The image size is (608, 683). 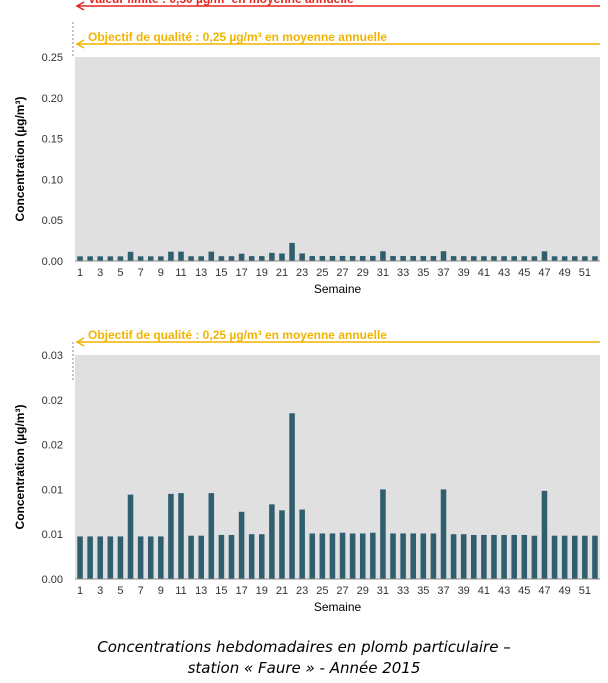 What do you see at coordinates (52, 535) in the screenshot?
I see `y-tick-label: 0.01` at bounding box center [52, 535].